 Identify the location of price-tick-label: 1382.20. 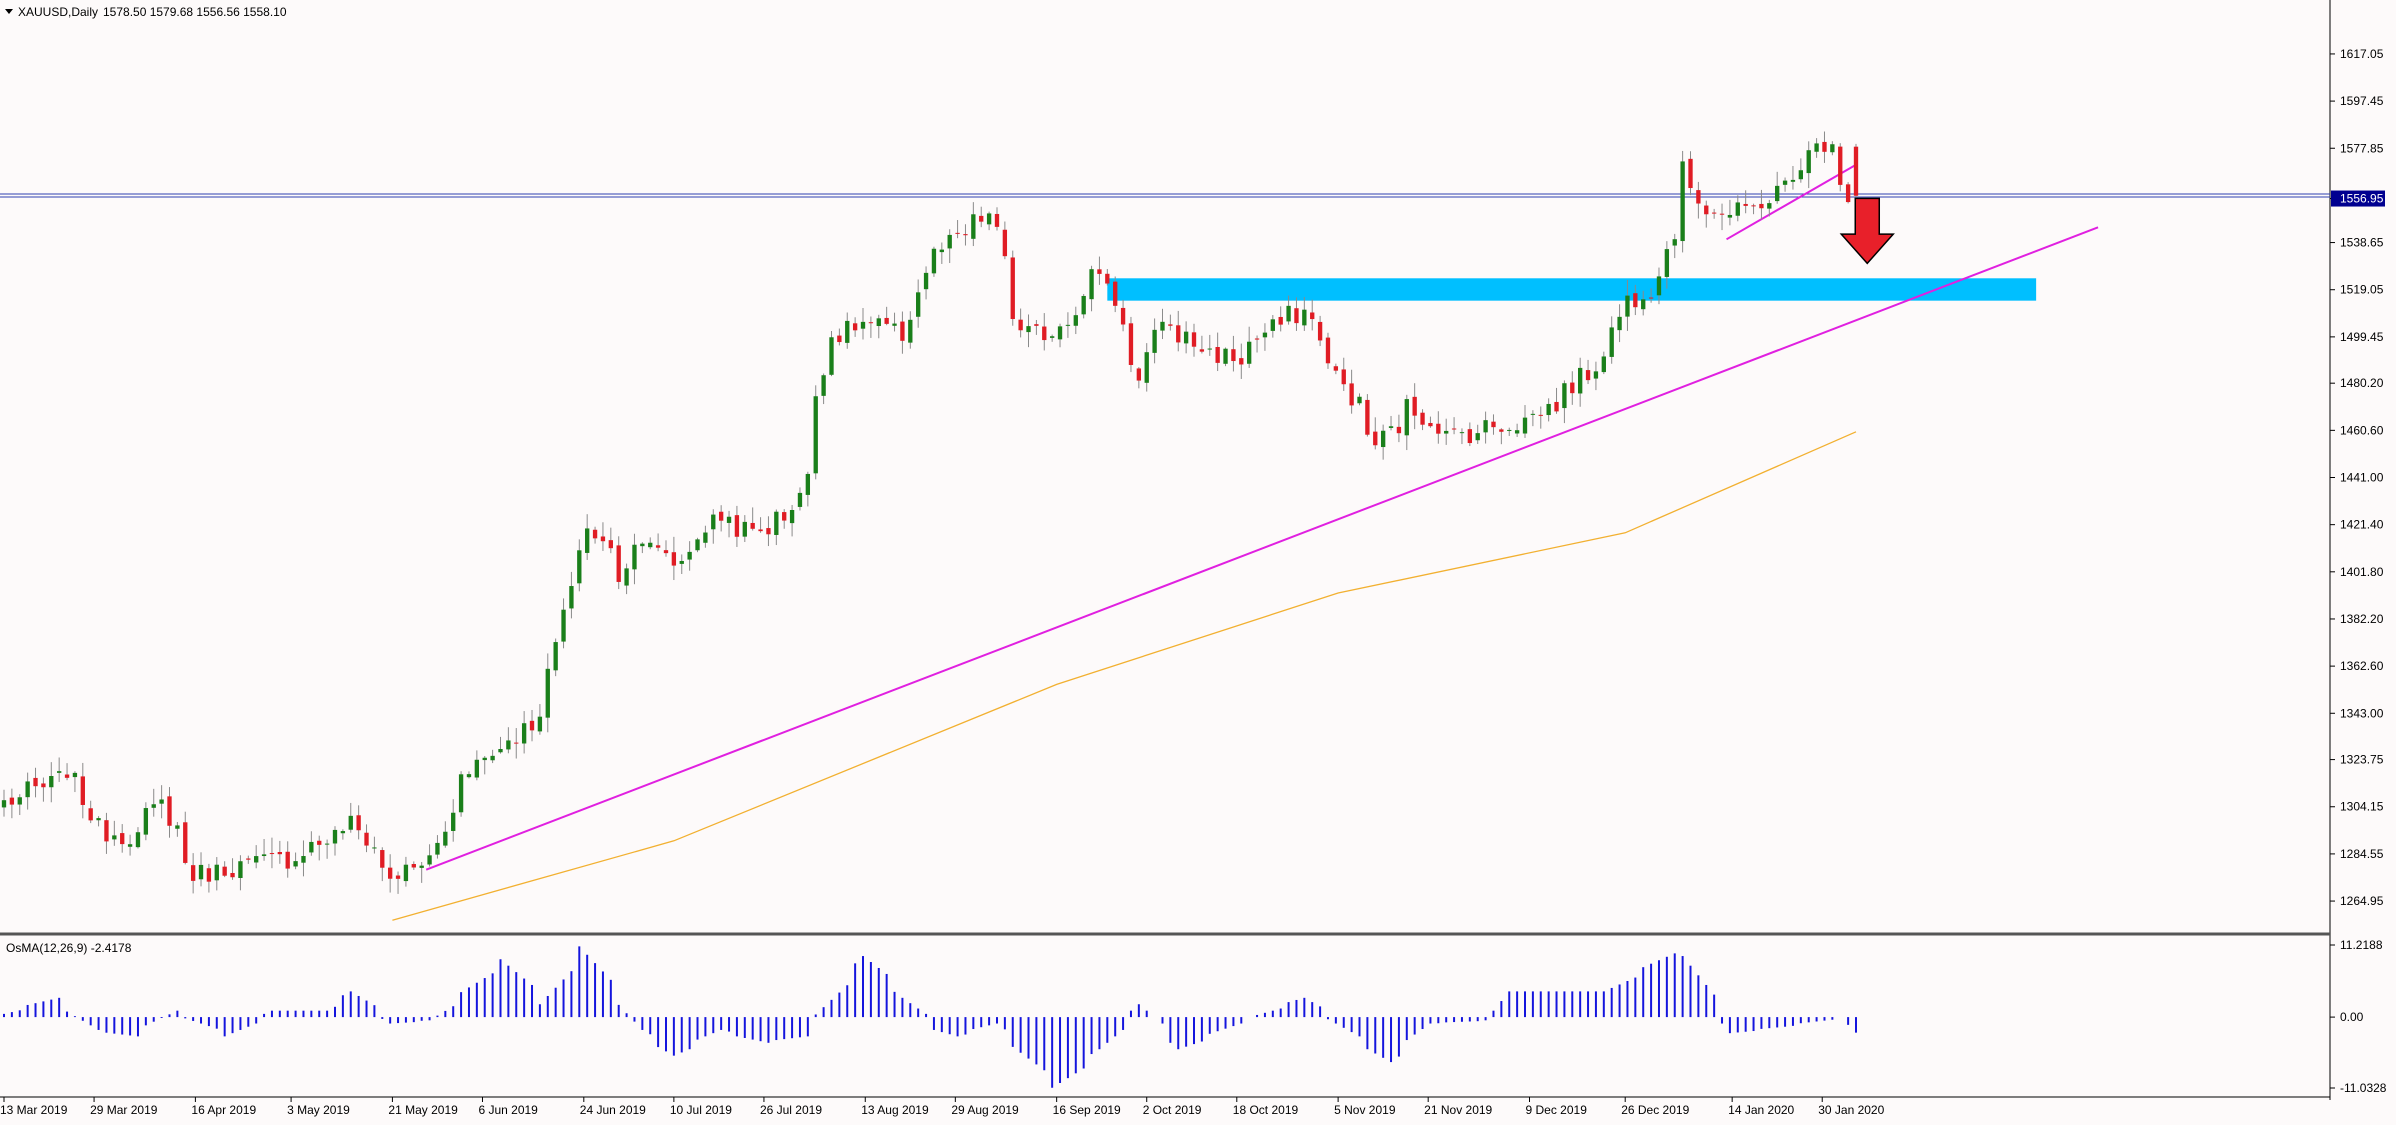
(2362, 619).